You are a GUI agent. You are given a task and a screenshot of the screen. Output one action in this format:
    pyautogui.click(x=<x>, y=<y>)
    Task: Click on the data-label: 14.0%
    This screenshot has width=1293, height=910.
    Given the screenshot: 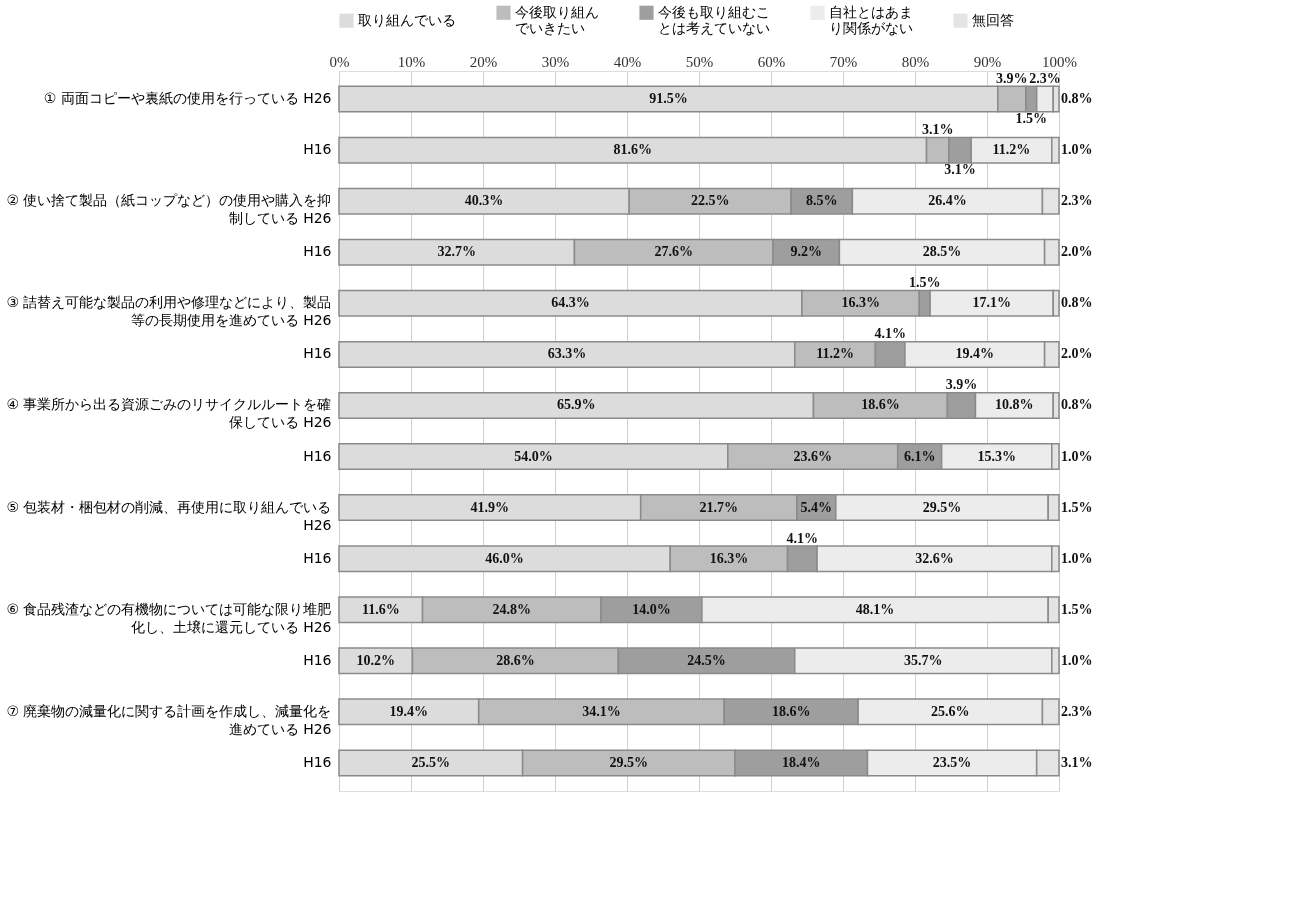 What is the action you would take?
    pyautogui.click(x=651, y=609)
    